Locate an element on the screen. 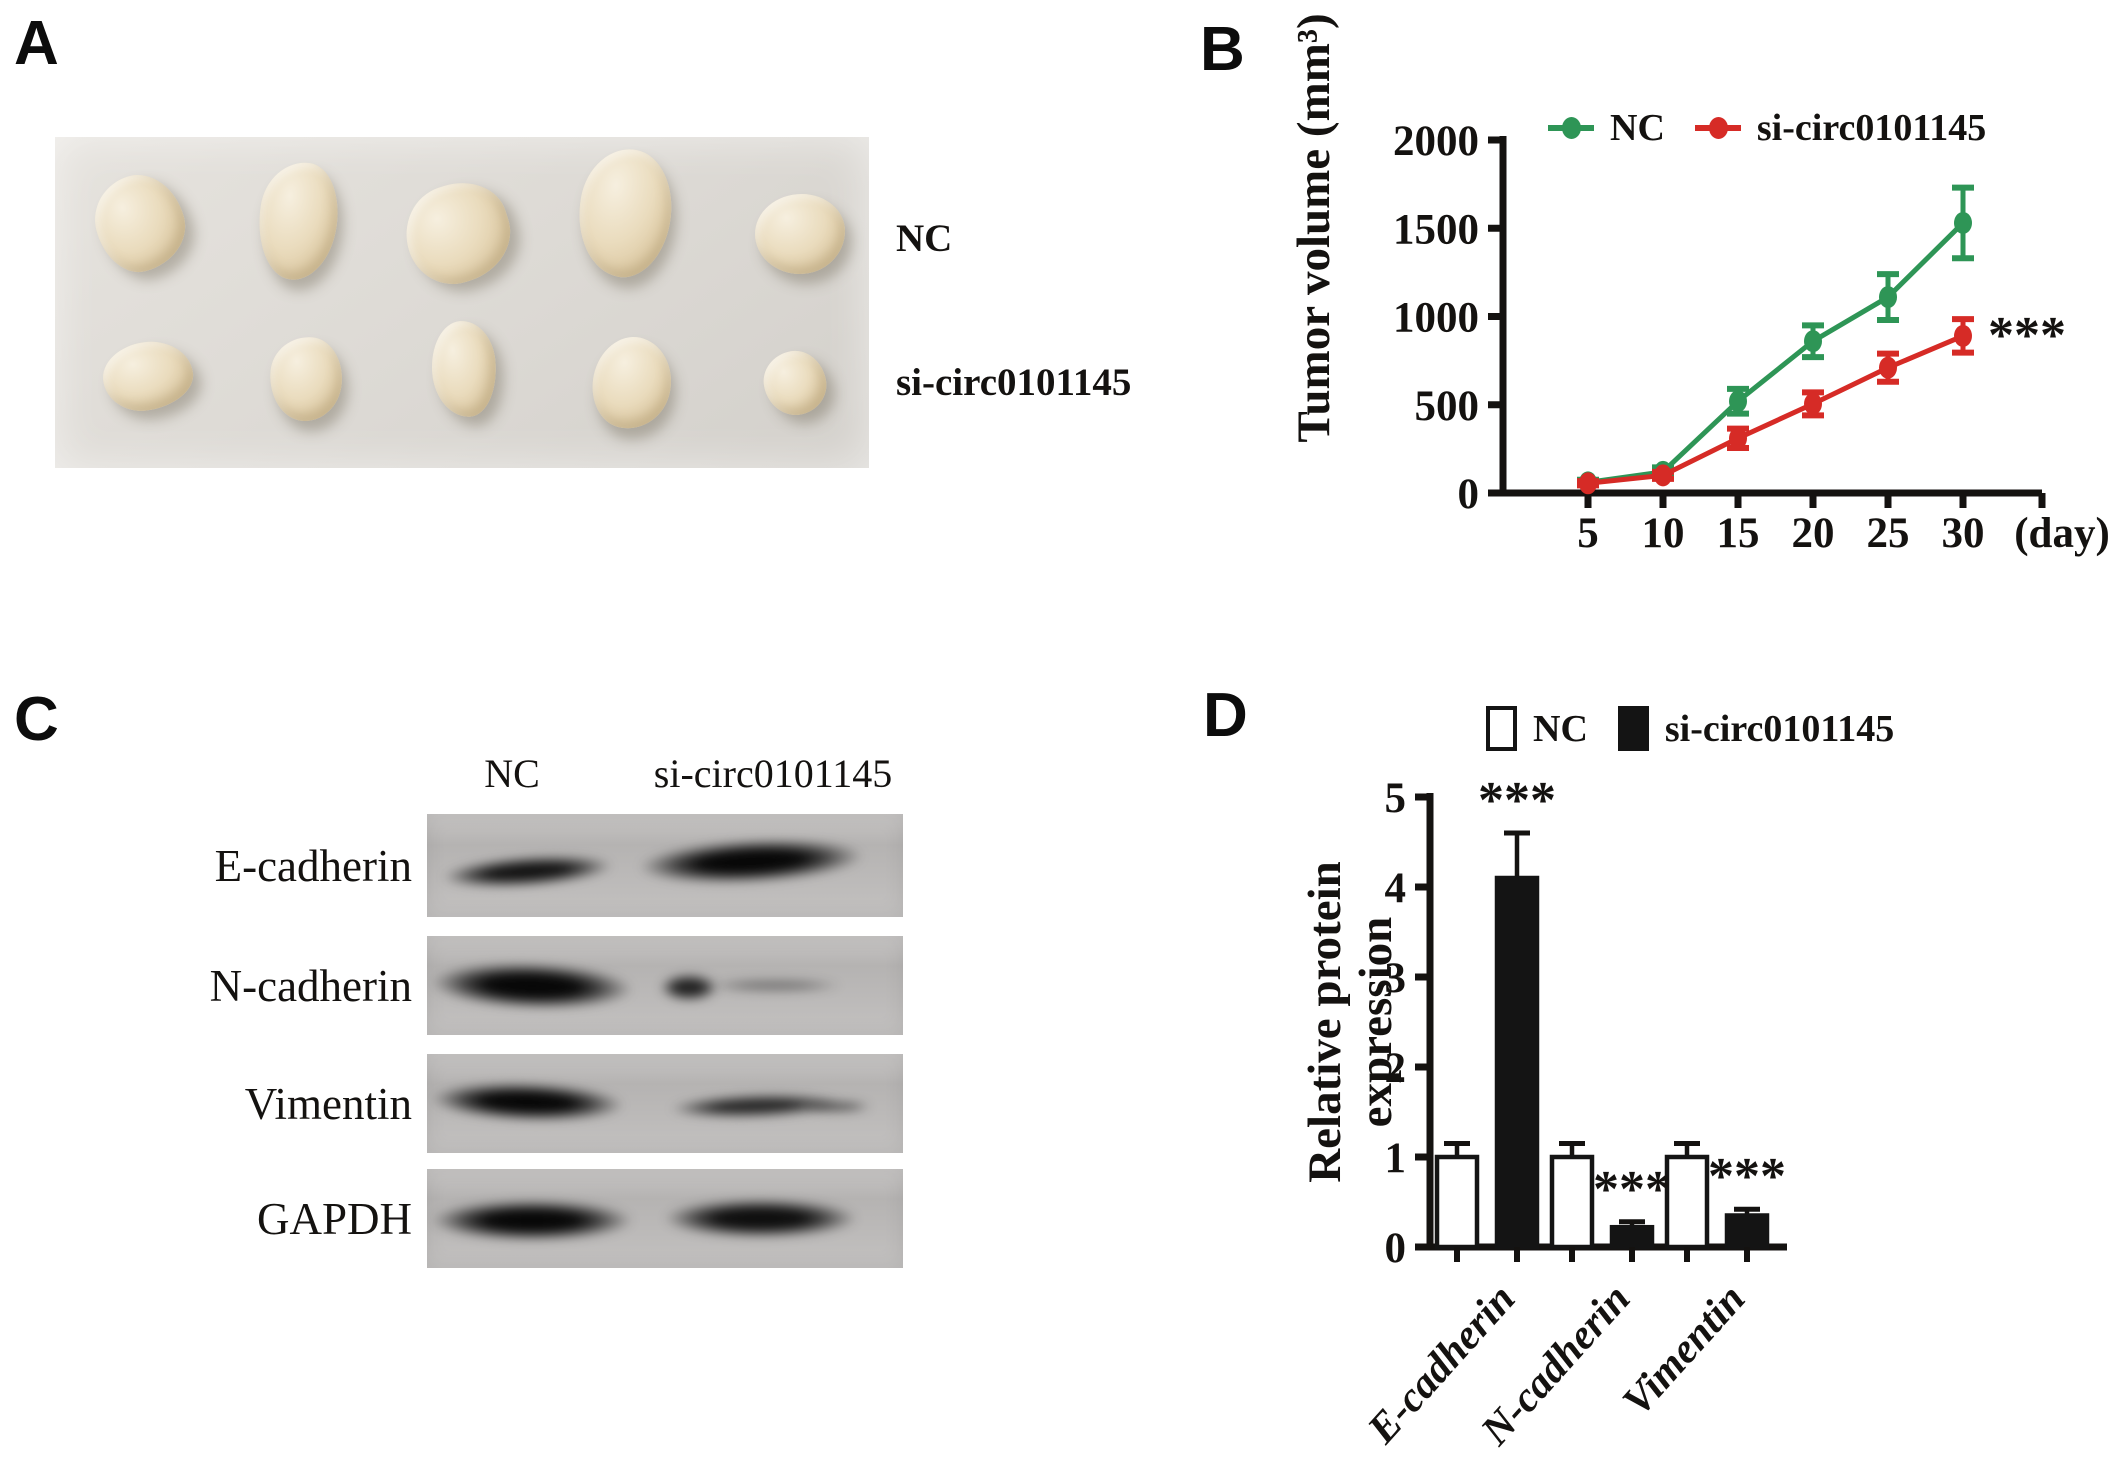 Image resolution: width=2115 pixels, height=1475 pixels. bar-Vimentin-NC is located at coordinates (1687, 1202).